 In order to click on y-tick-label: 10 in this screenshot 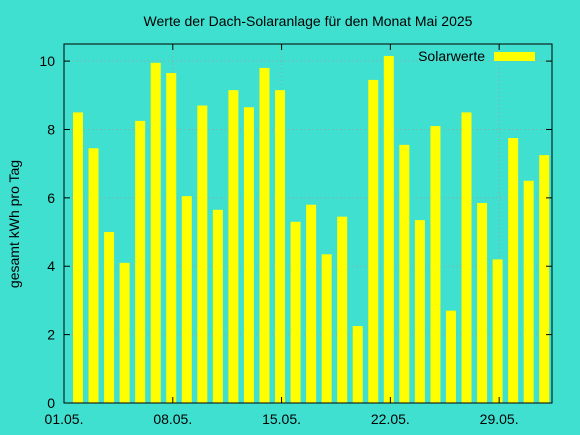, I will do `click(47, 61)`.